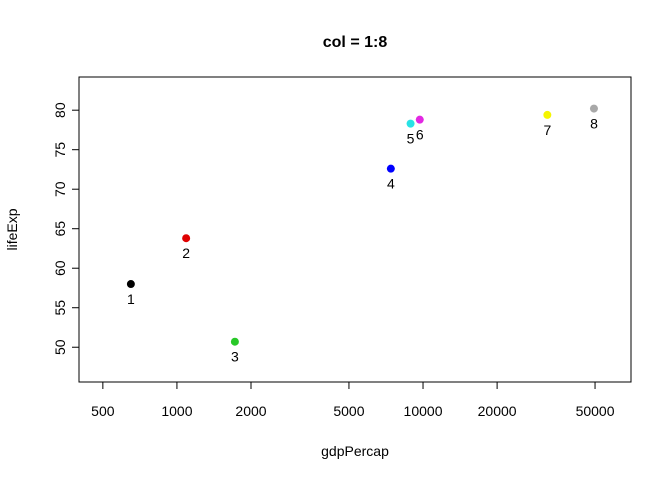  What do you see at coordinates (60, 347) in the screenshot?
I see `y-tick-label: 50` at bounding box center [60, 347].